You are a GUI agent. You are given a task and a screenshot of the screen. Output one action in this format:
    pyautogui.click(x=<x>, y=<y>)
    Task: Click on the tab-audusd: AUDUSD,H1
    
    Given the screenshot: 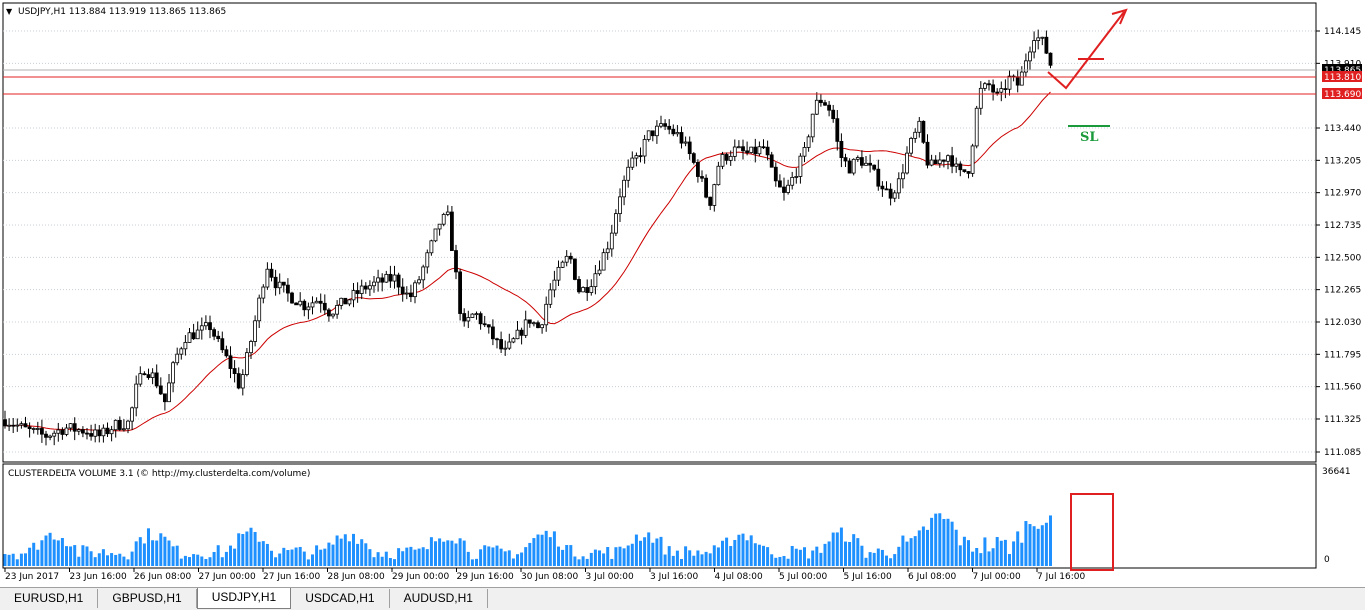 What is the action you would take?
    pyautogui.click(x=439, y=598)
    